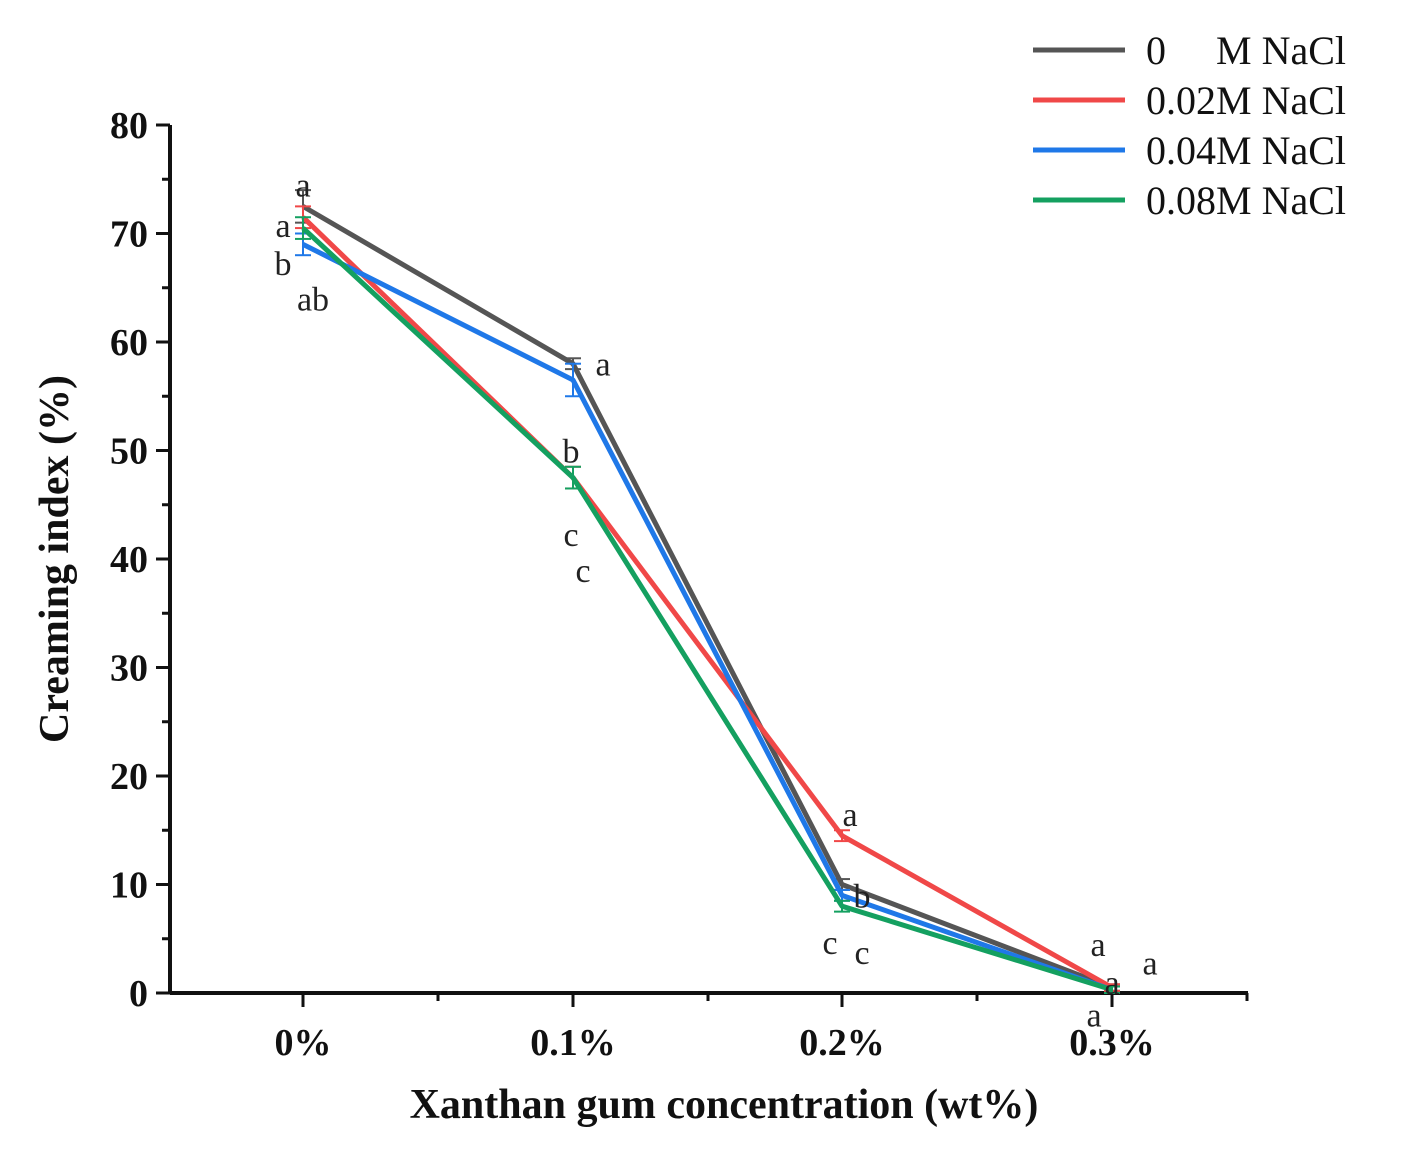 This screenshot has height=1164, width=1423. I want to click on x-tick-label: 0%, so click(303, 1043).